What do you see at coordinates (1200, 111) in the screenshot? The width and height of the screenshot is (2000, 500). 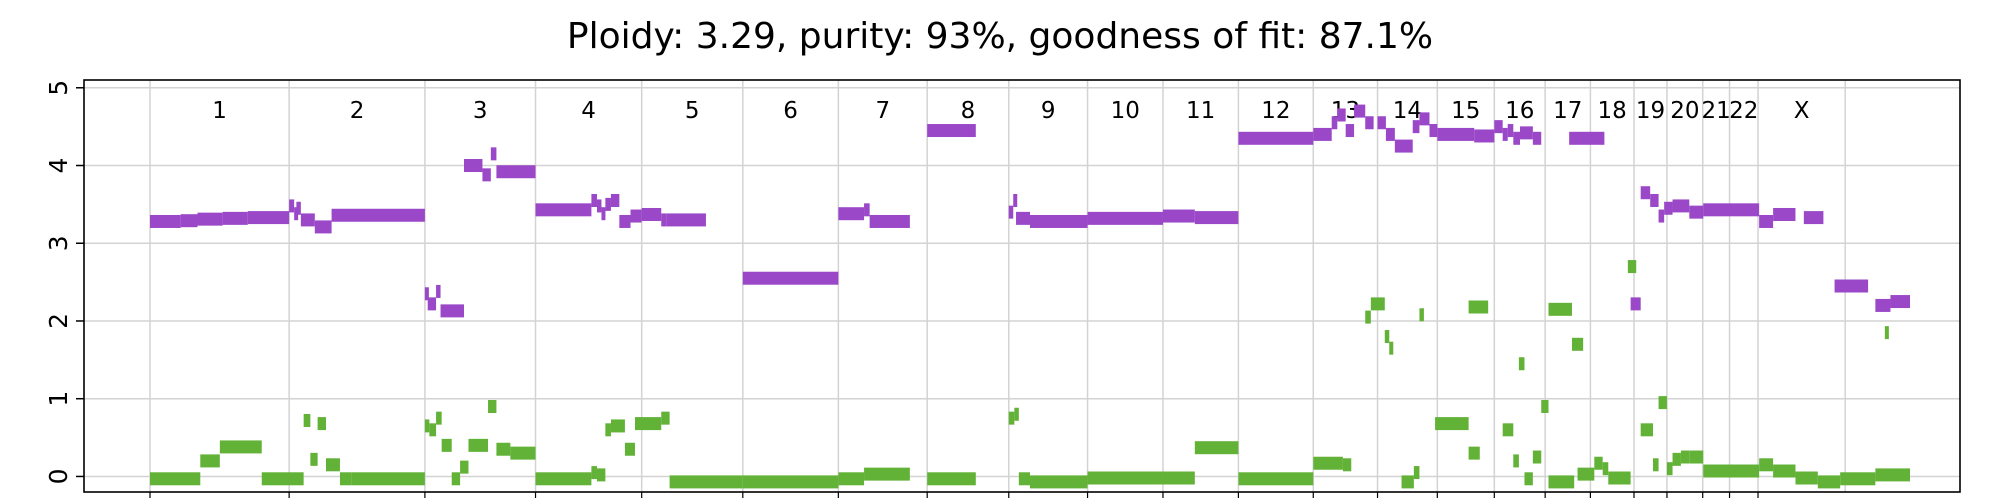 I see `chromosome-label: 11` at bounding box center [1200, 111].